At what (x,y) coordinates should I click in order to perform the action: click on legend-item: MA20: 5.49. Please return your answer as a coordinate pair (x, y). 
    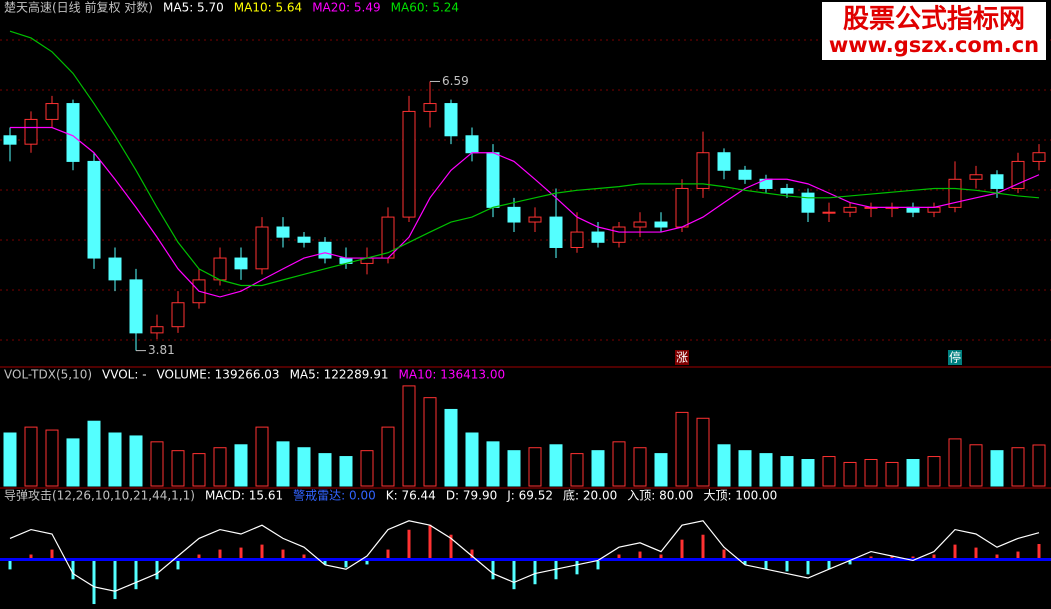
    Looking at the image, I should click on (346, 8).